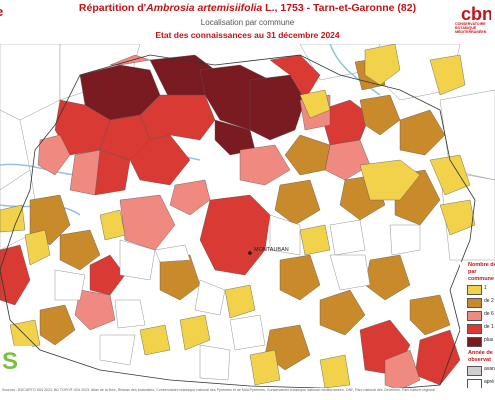 This screenshot has width=495, height=400. I want to click on legend-item: de 2, so click(477, 302).